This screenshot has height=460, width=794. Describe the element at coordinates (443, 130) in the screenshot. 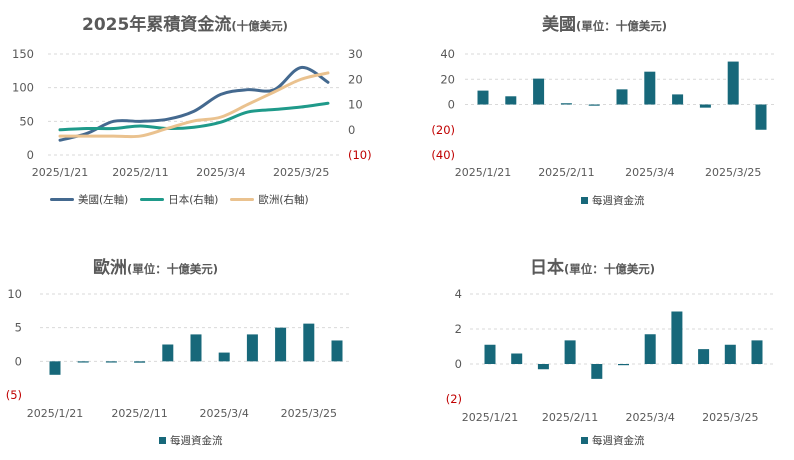

I see `y-axis-tick-label: (20)` at that location.